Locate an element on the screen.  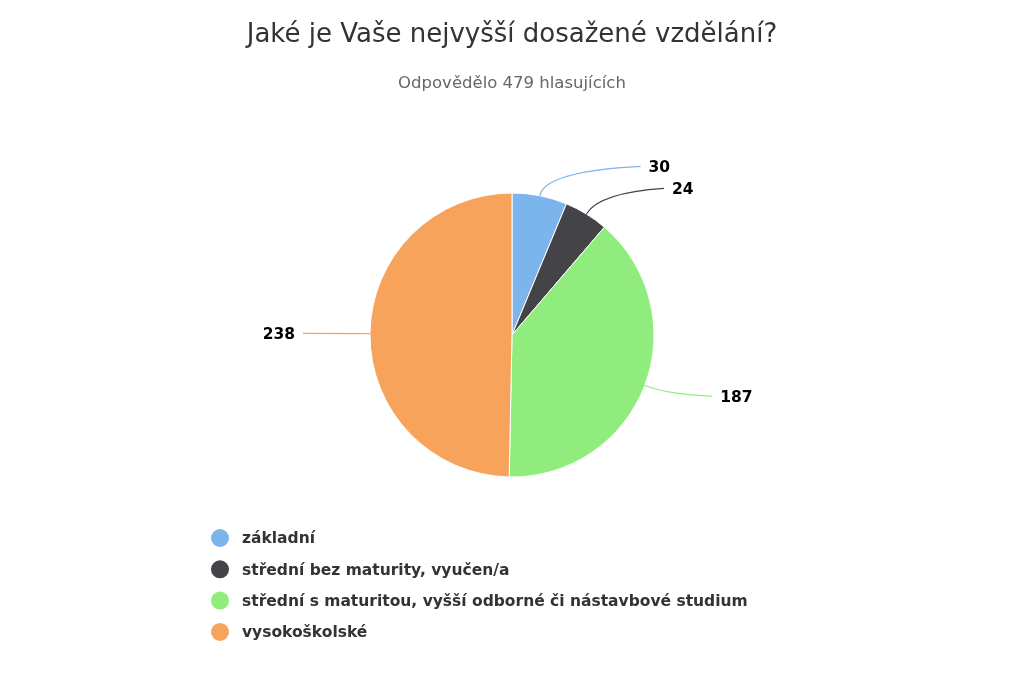
legend-label: základní is located at coordinates (279, 538).